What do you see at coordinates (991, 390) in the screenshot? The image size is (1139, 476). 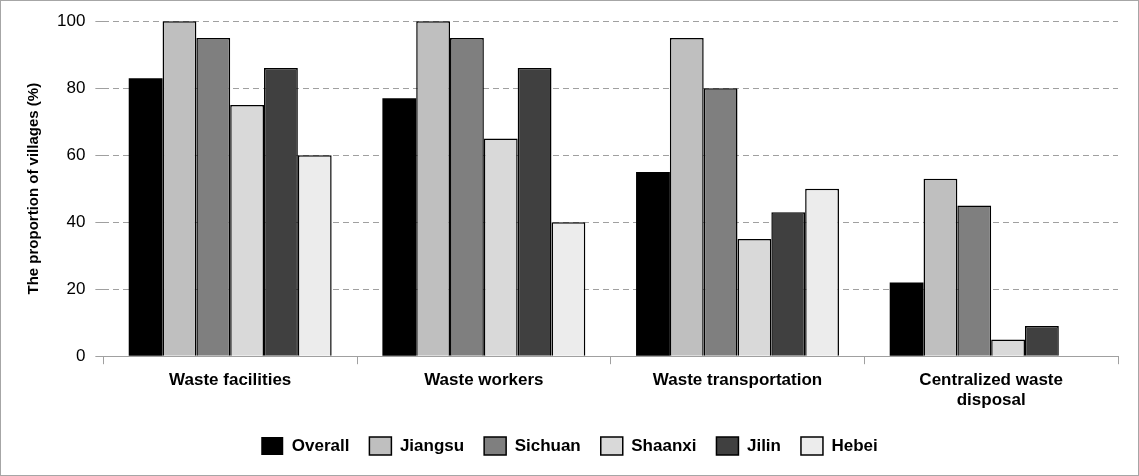 I see `x-tick-label: Centralized waste disposal` at bounding box center [991, 390].